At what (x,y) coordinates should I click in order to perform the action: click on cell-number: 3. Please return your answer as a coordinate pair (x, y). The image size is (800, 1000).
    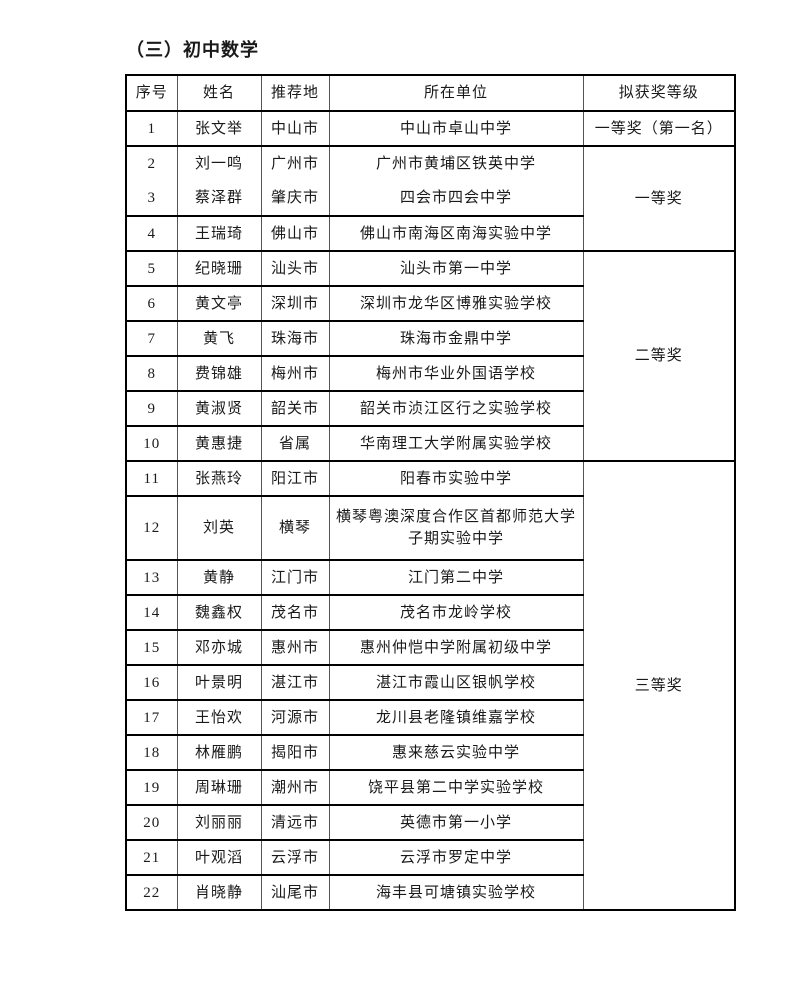
    Looking at the image, I should click on (151, 198).